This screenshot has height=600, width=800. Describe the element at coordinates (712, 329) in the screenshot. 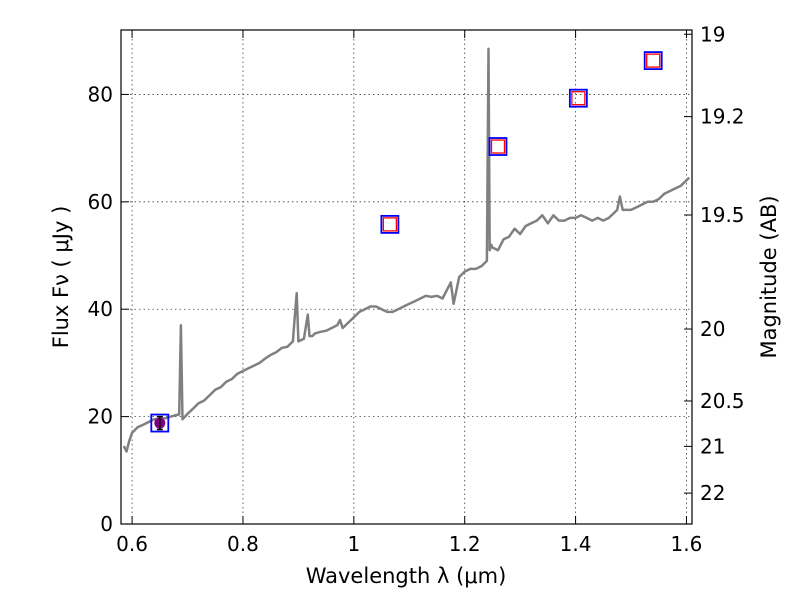

I see `mag-tick-label-3: 20` at that location.